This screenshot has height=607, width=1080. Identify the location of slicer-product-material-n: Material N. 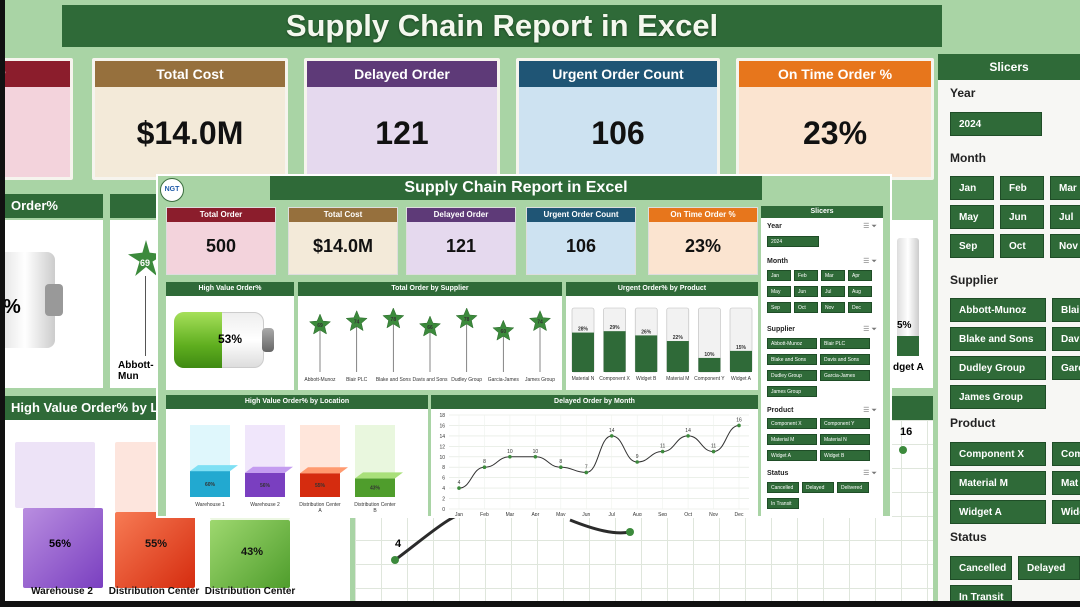
(845, 439).